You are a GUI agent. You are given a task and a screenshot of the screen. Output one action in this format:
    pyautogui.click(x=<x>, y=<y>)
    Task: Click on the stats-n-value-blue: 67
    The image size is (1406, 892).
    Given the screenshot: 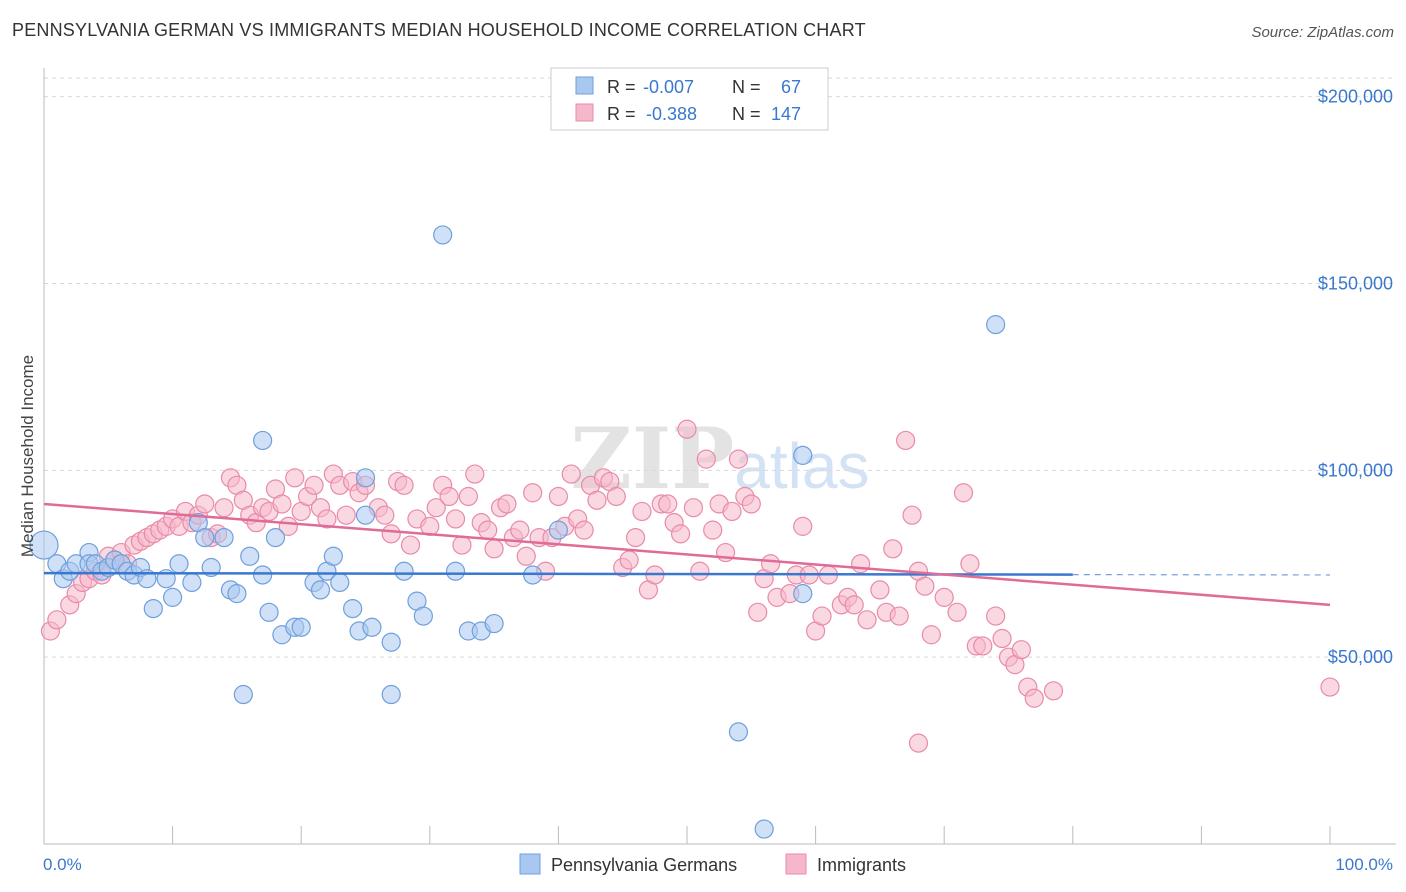 What is the action you would take?
    pyautogui.click(x=791, y=87)
    